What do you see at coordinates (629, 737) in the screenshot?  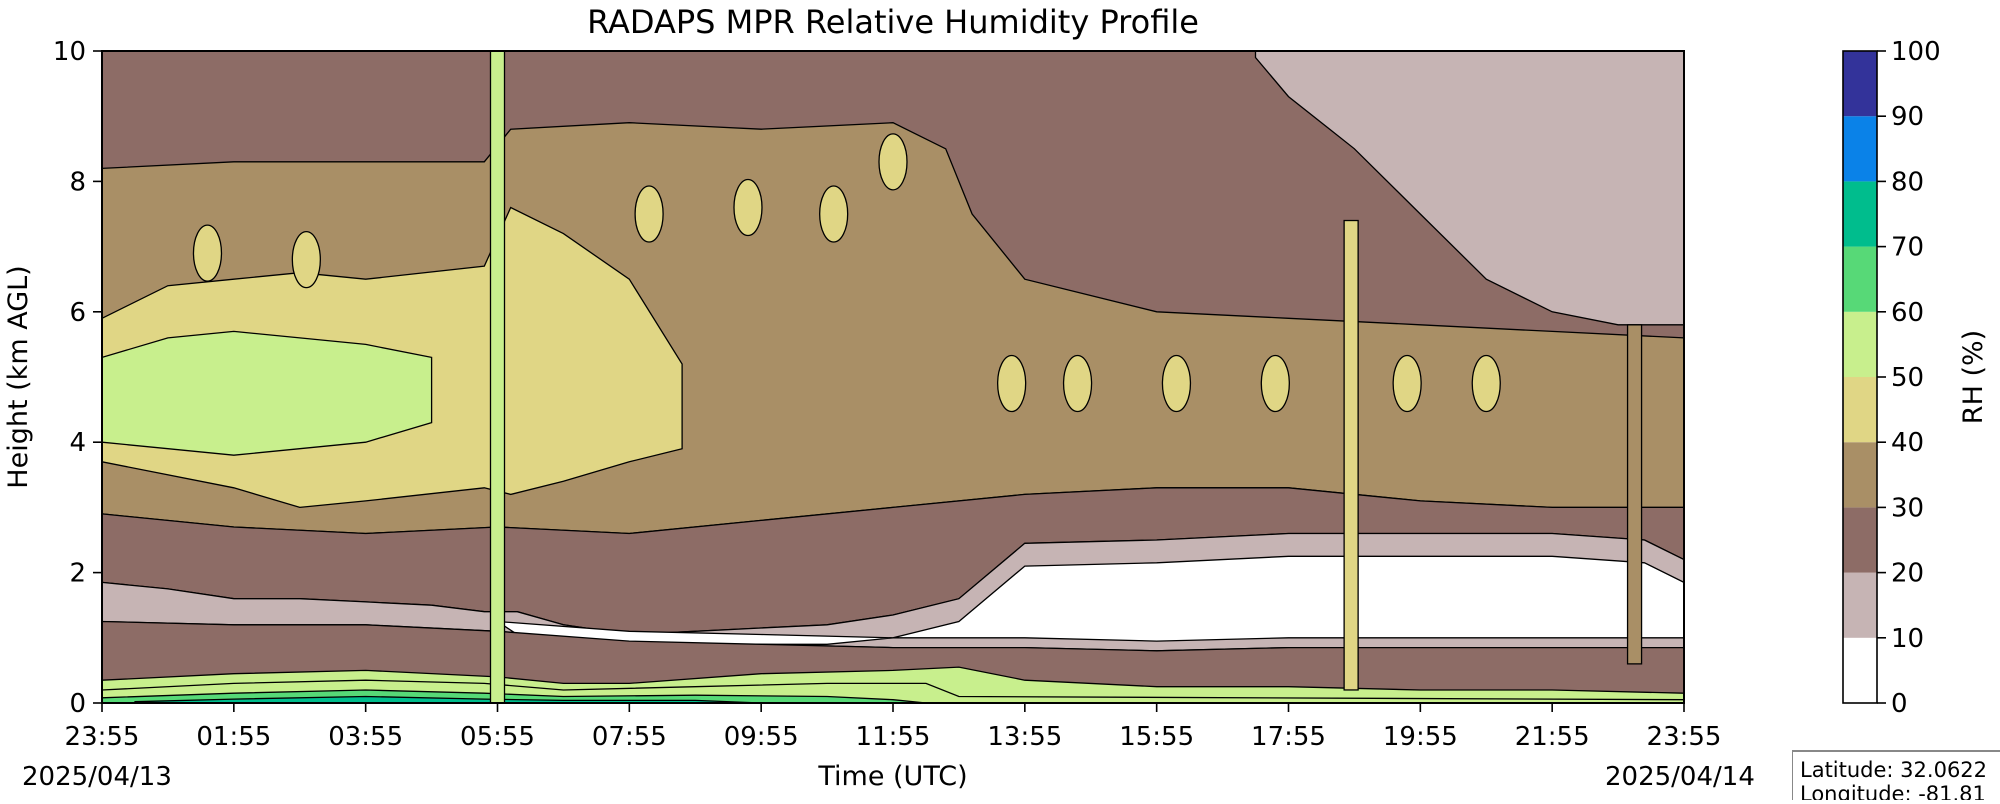 I see `x-tick-label-4: 07:55` at bounding box center [629, 737].